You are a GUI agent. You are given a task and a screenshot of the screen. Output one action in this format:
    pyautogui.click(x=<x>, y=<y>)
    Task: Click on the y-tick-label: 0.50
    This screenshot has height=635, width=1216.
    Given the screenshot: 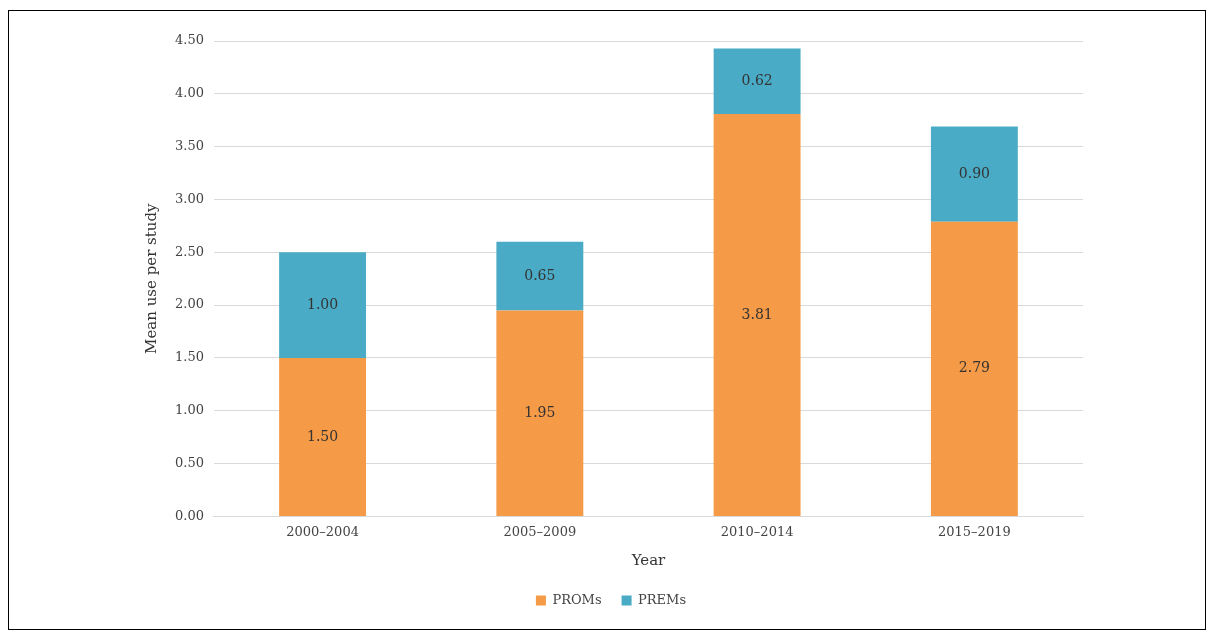 What is the action you would take?
    pyautogui.click(x=189, y=462)
    